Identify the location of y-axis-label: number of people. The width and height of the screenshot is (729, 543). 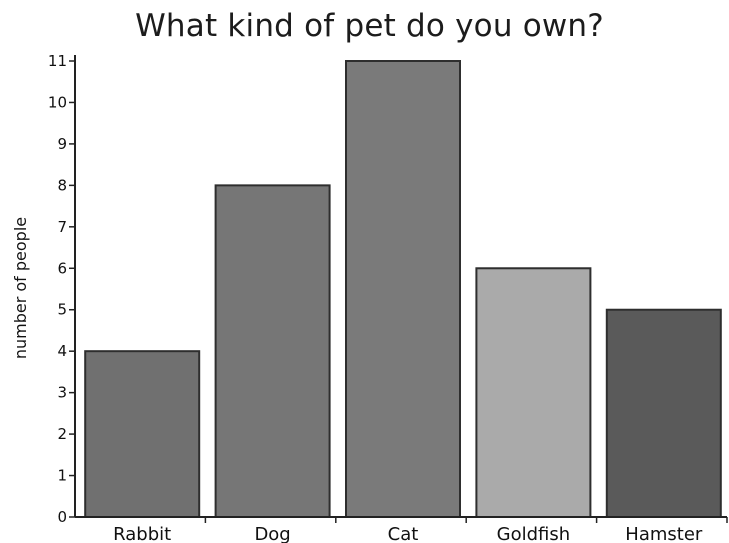
(20, 288).